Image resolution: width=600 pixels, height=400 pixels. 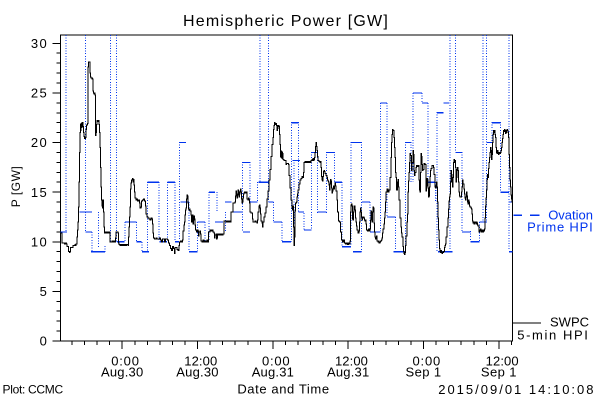 I want to click on svg-text: 10, so click(x=39, y=242).